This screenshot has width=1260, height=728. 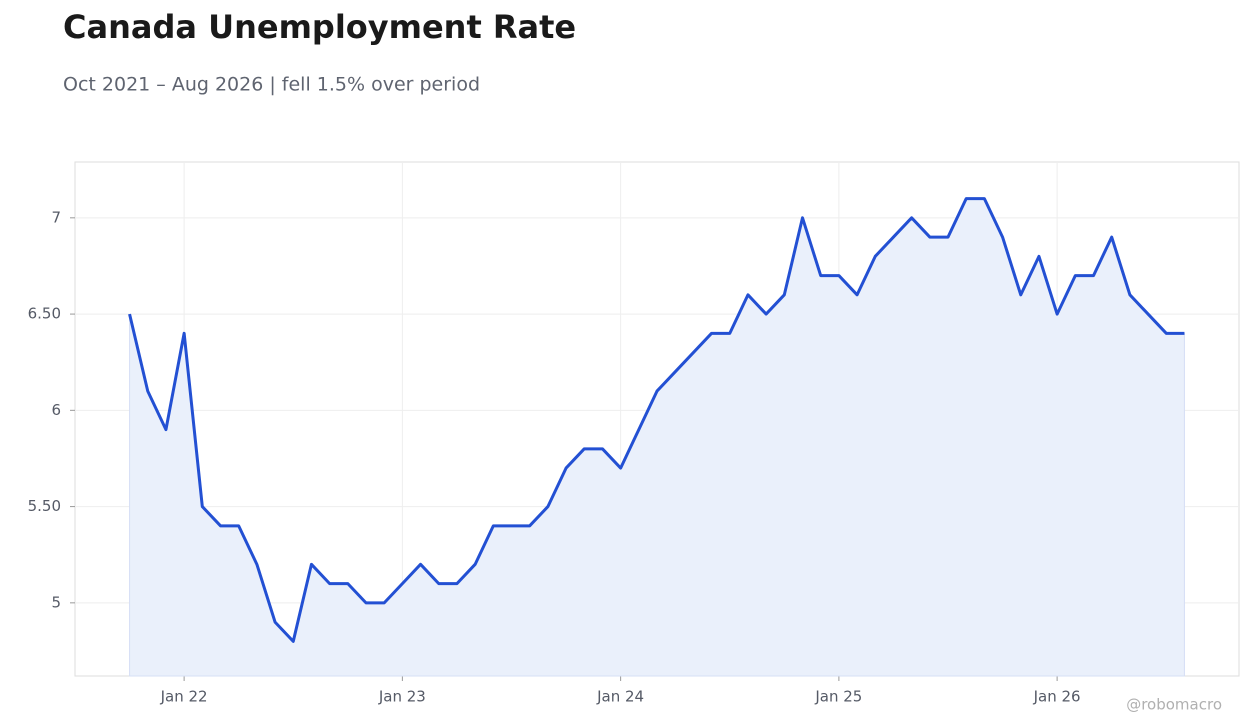 I want to click on x-tick-label: Jan 23, so click(x=402, y=697).